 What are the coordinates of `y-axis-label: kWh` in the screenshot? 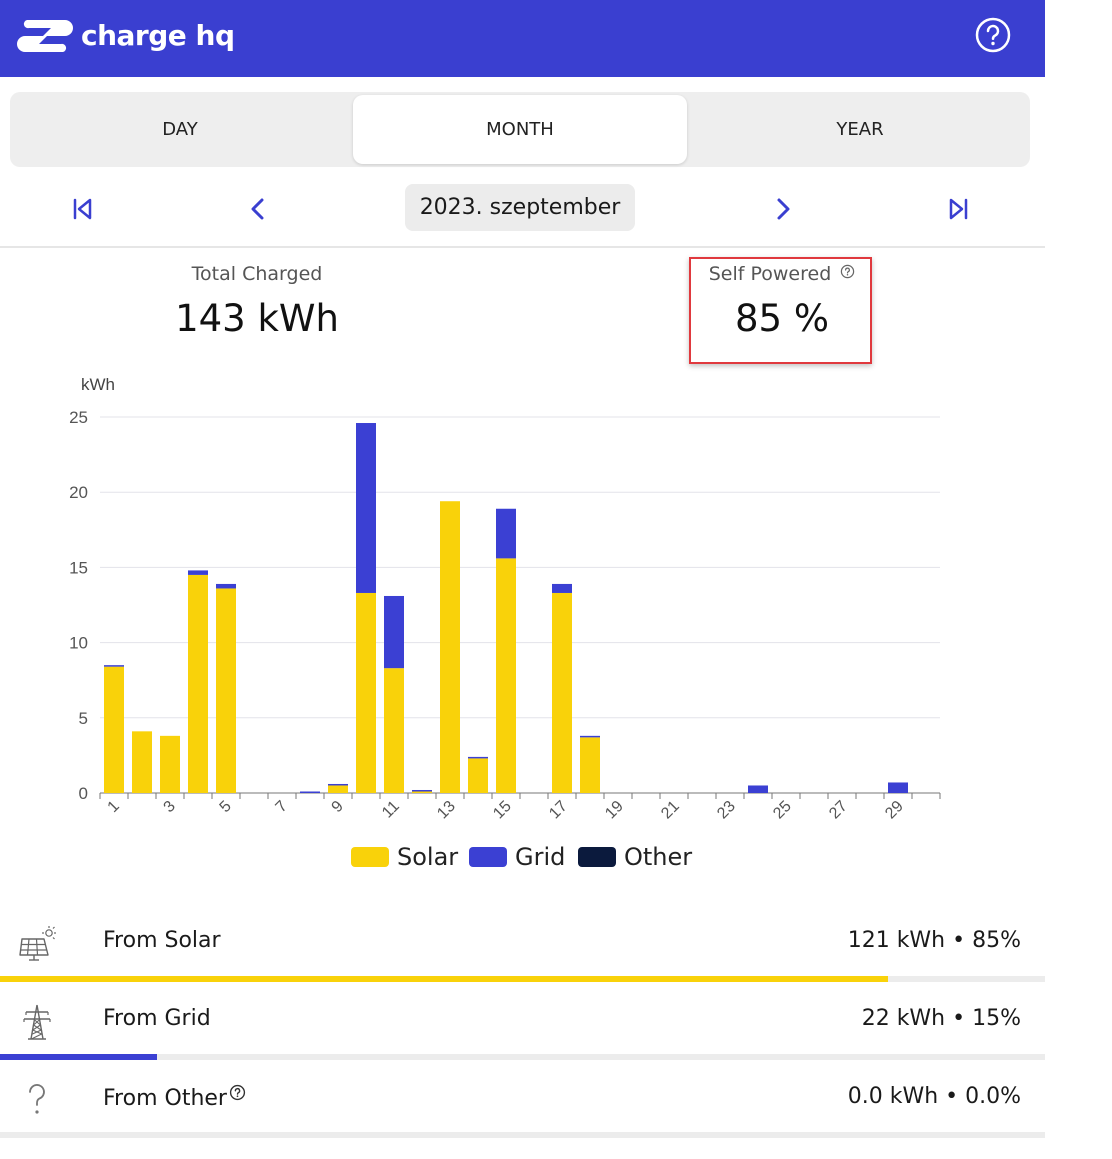 It's located at (98, 384).